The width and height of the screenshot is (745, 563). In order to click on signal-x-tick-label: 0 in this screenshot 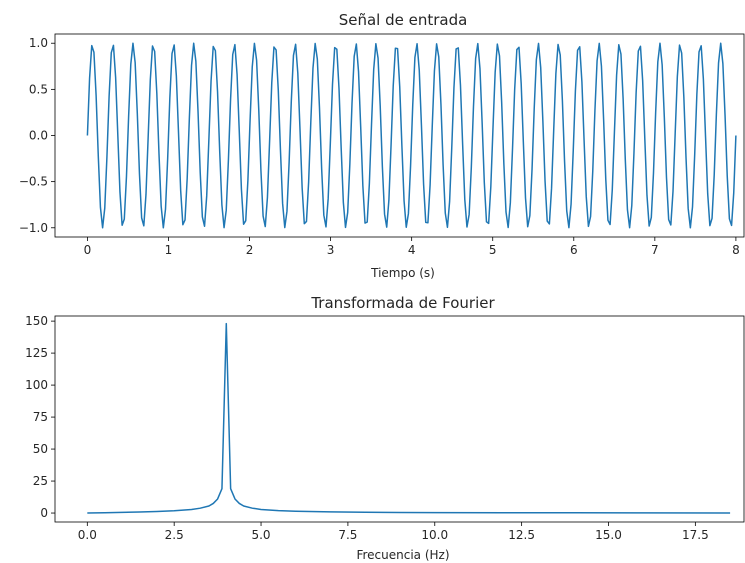, I will do `click(88, 250)`.